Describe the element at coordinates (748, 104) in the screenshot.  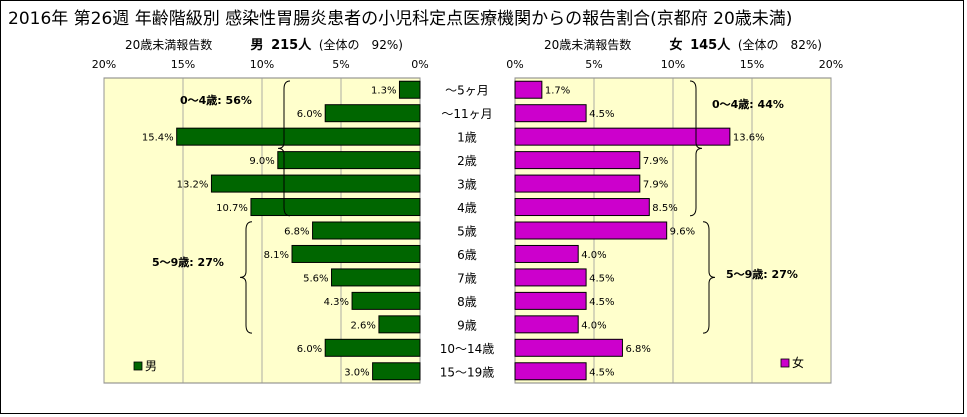
I see `female-group-label-0-4: 0～4歳: 44%` at that location.